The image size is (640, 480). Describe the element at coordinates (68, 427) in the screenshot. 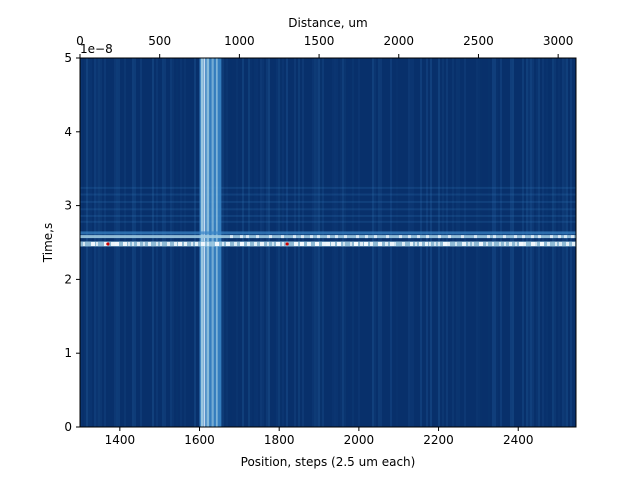

I see `y-tick-label: 0` at that location.